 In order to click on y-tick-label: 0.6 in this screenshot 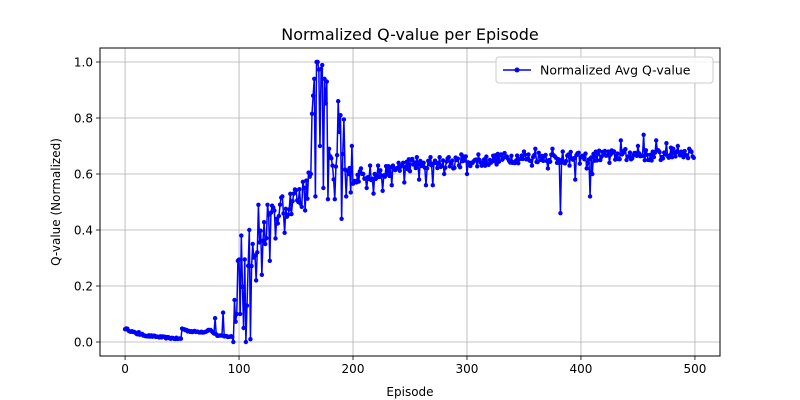, I will do `click(83, 175)`.